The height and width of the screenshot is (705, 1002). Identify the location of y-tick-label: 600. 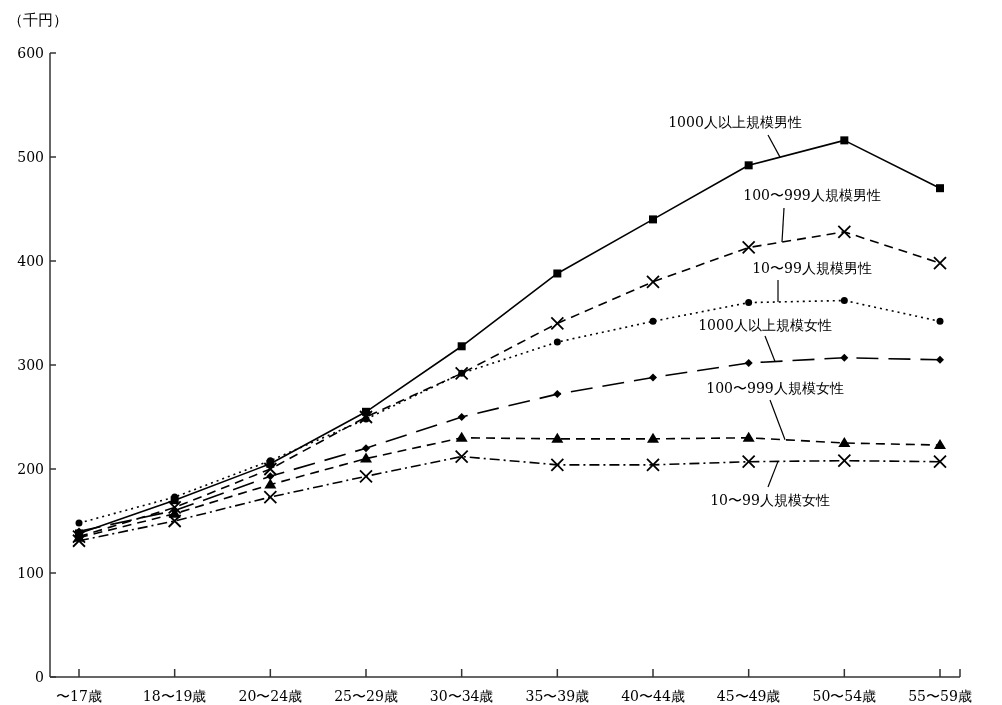
(30, 53).